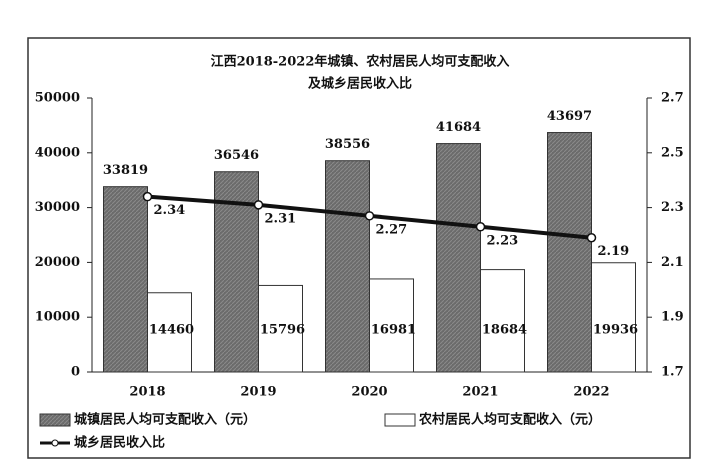  What do you see at coordinates (119, 443) in the screenshot?
I see `legend-label: 城乡居民收入比` at bounding box center [119, 443].